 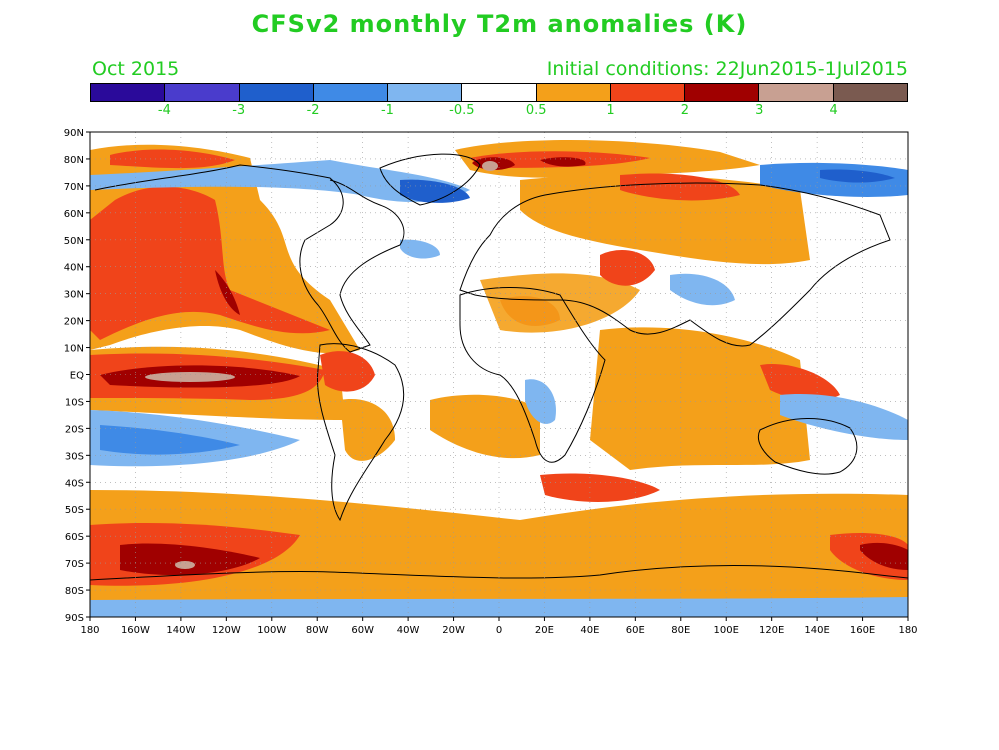 I want to click on region-so-peak, so click(x=185, y=565).